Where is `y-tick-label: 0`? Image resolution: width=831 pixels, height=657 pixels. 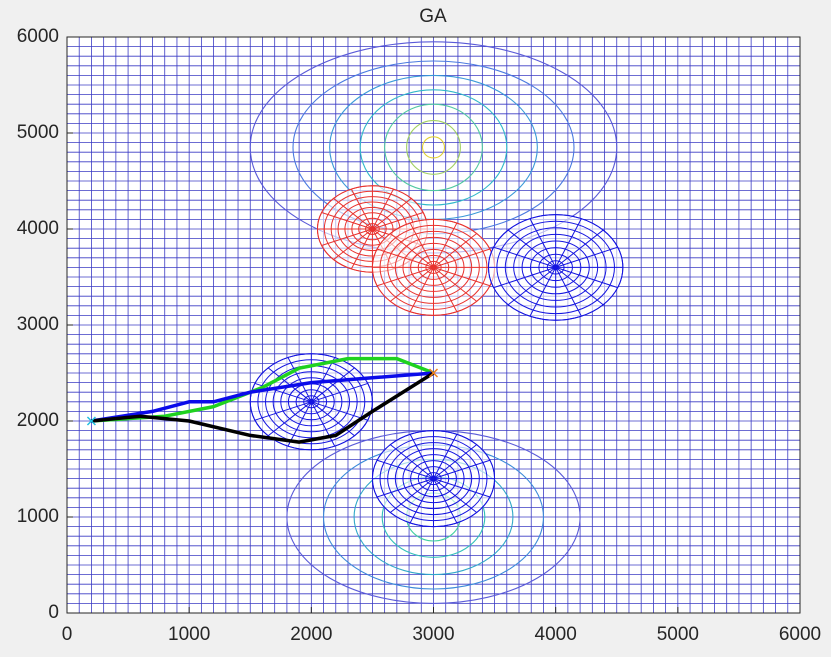 y-tick-label: 0 is located at coordinates (53, 612).